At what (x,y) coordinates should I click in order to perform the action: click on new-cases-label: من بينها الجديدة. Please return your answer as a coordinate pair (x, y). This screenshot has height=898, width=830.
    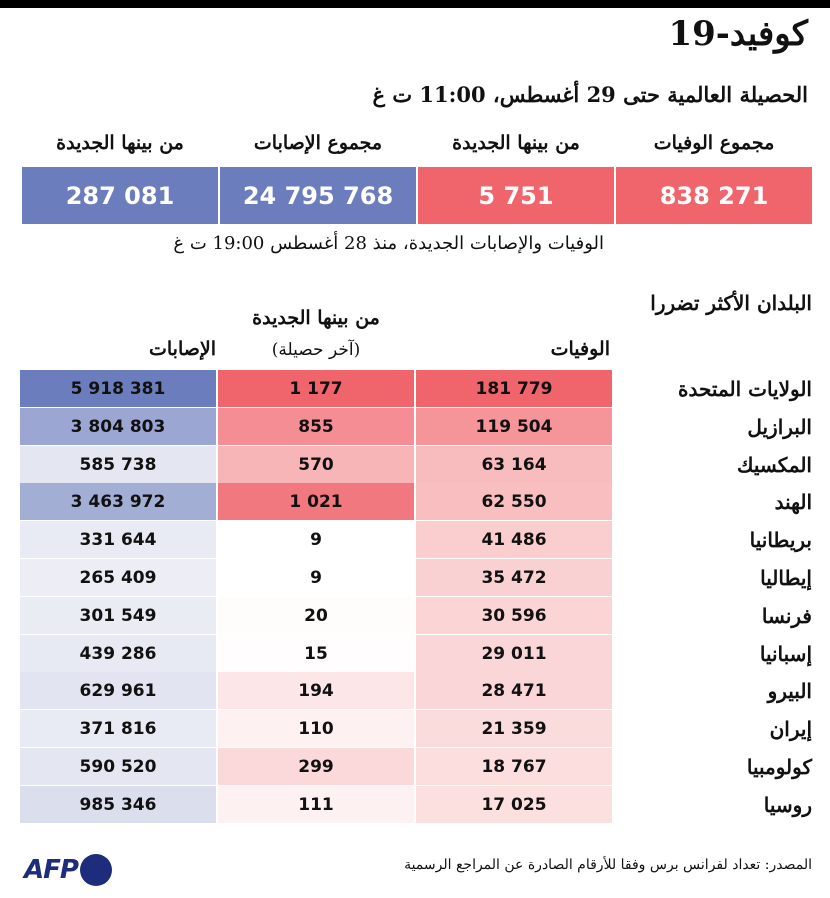
    Looking at the image, I should click on (120, 143).